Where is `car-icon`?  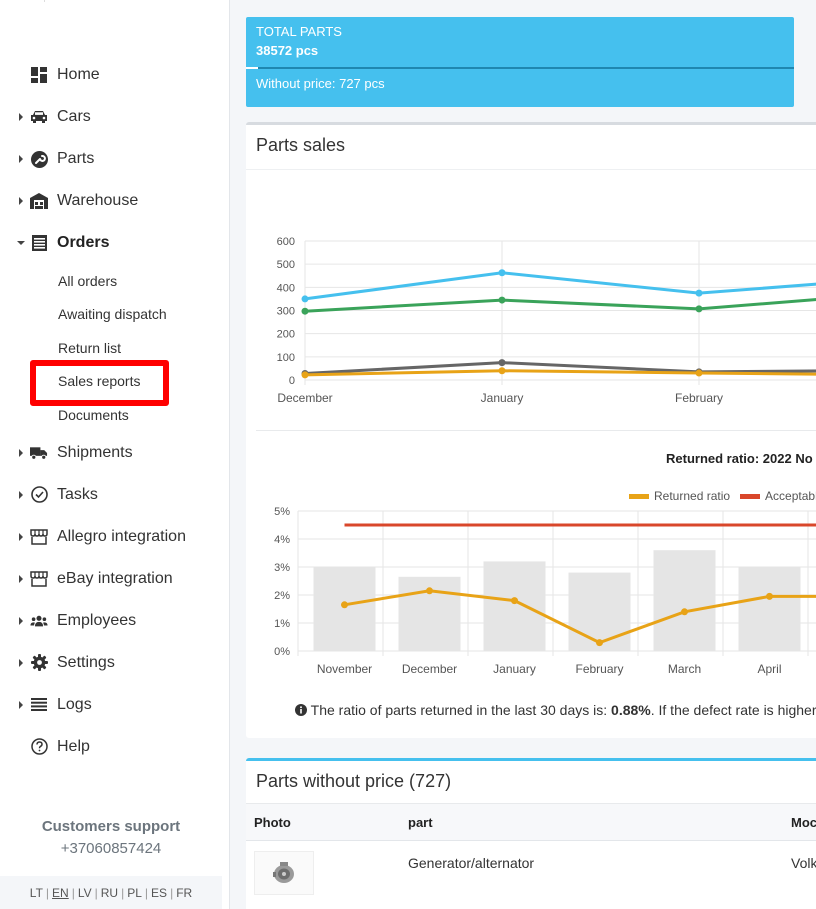 car-icon is located at coordinates (39, 117).